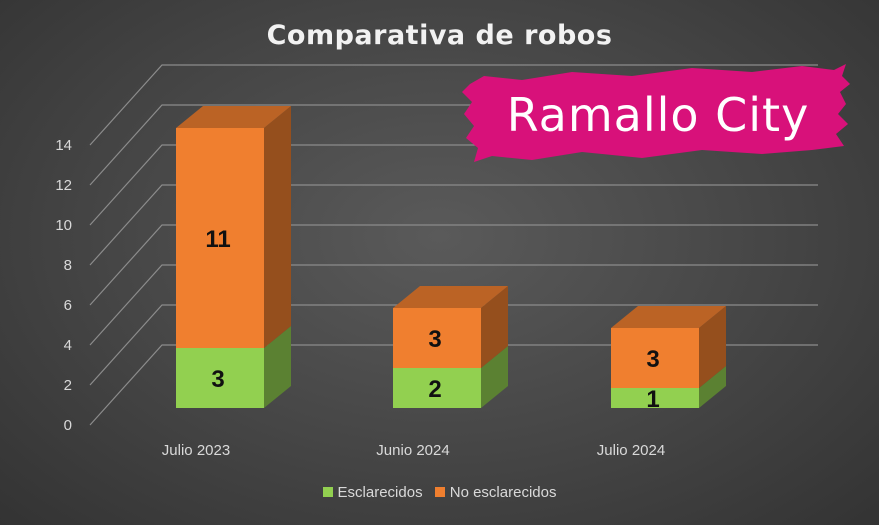 This screenshot has width=879, height=525. What do you see at coordinates (434, 389) in the screenshot?
I see `data-label: 2` at bounding box center [434, 389].